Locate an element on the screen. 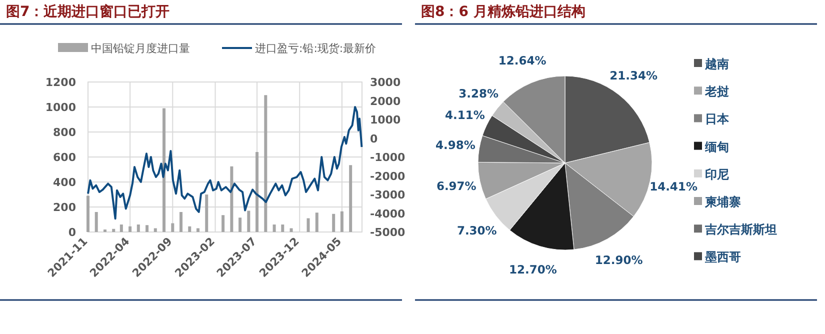 This screenshot has height=334, width=825. legend-label: 吉尔吉斯斯坦 is located at coordinates (740, 229).